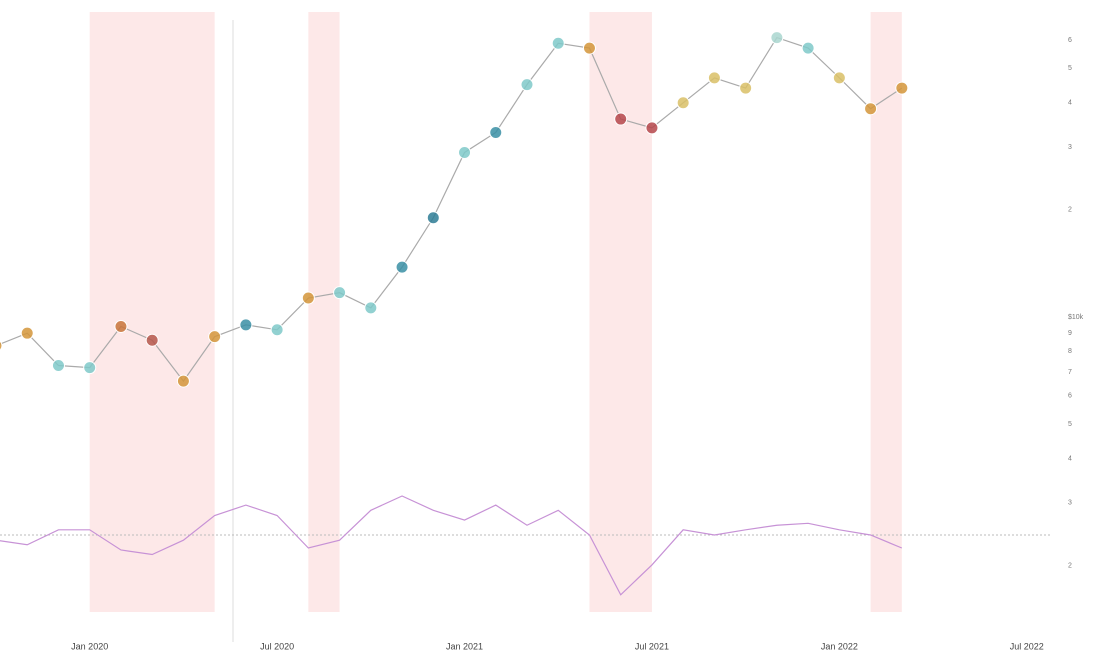 The width and height of the screenshot is (1100, 664). I want to click on y-tick-label: $10k, so click(1076, 317).